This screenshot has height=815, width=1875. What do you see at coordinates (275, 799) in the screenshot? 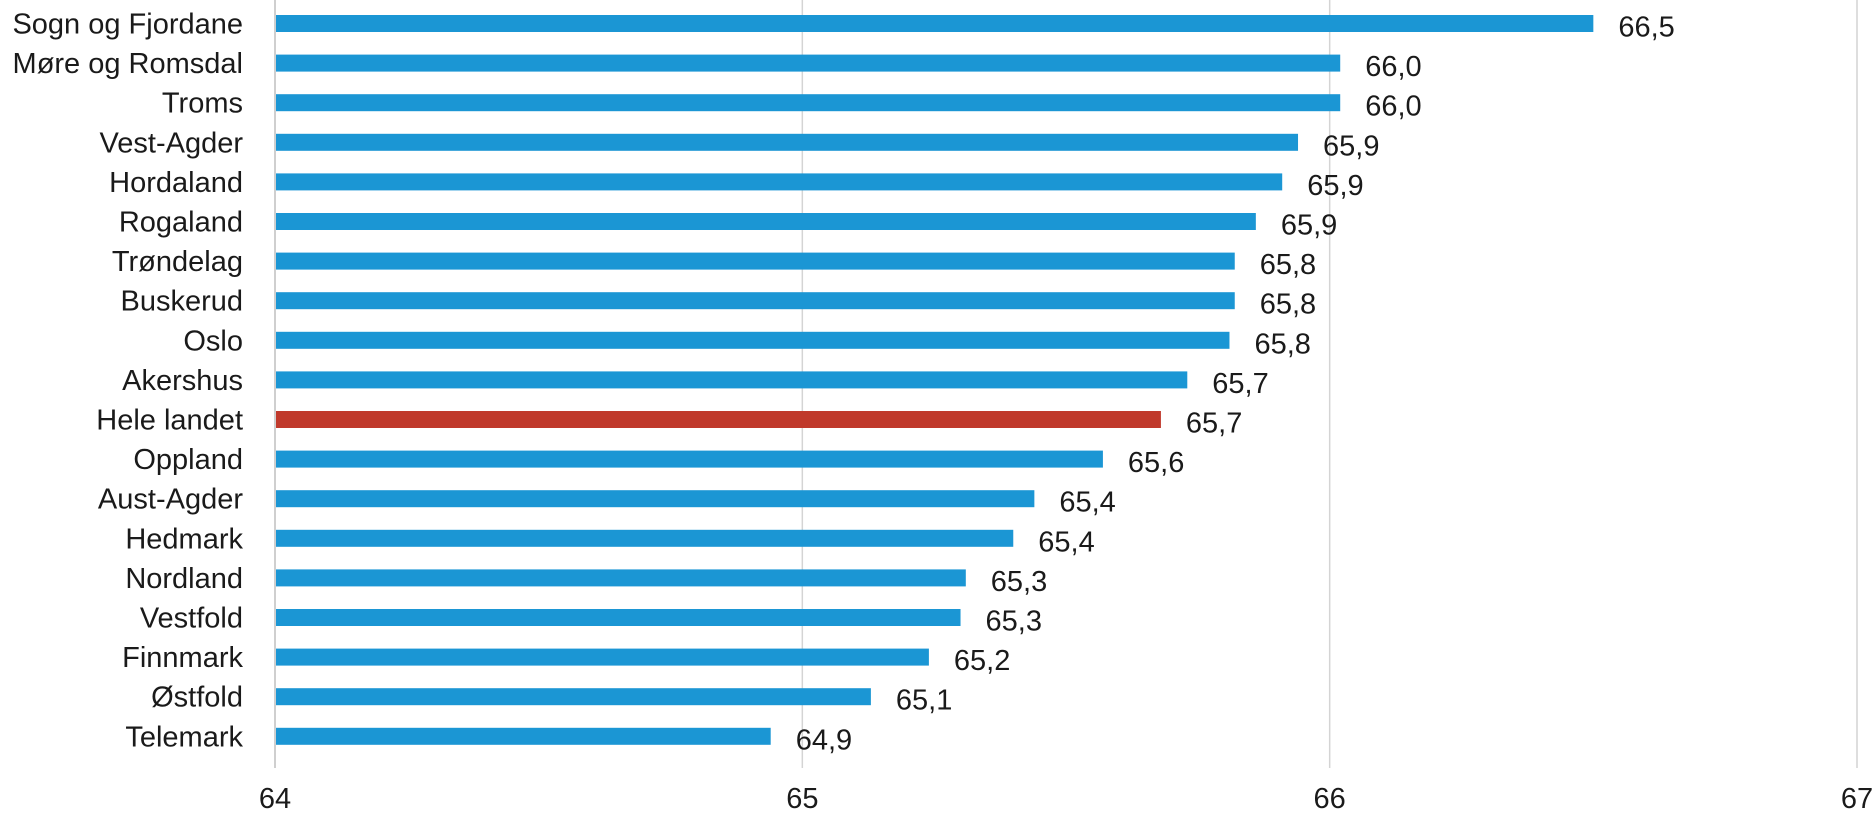
I see `x-tick-label: 64` at bounding box center [275, 799].